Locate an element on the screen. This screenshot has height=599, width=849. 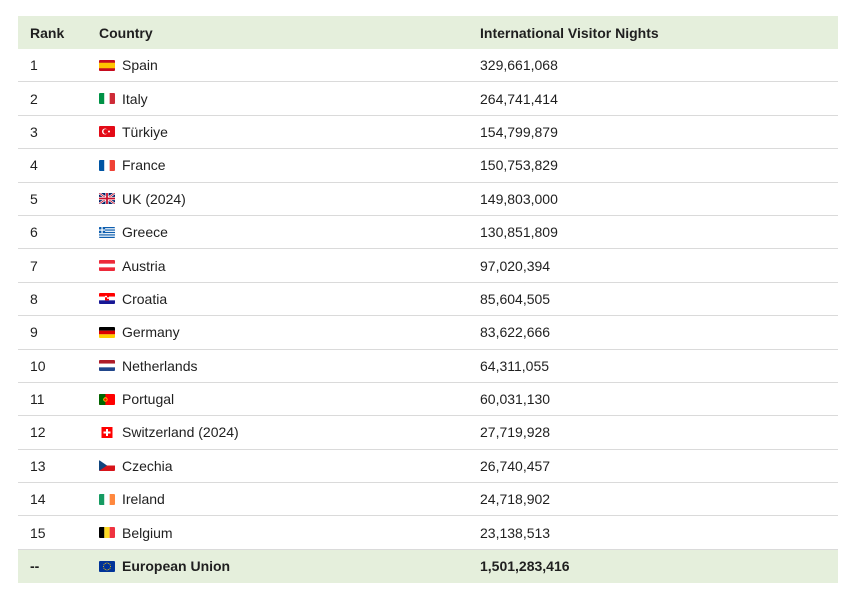
rank-cell: 12 is located at coordinates (38, 432).